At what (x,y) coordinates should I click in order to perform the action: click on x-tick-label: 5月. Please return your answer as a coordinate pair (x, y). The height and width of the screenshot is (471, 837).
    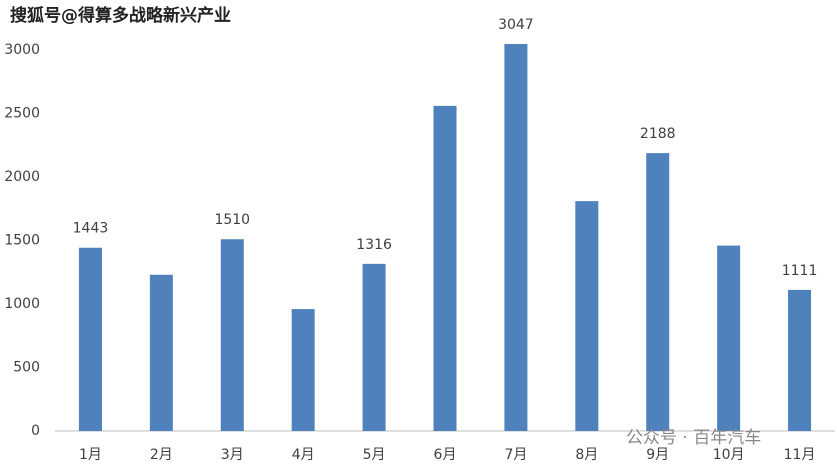
    Looking at the image, I should click on (374, 455).